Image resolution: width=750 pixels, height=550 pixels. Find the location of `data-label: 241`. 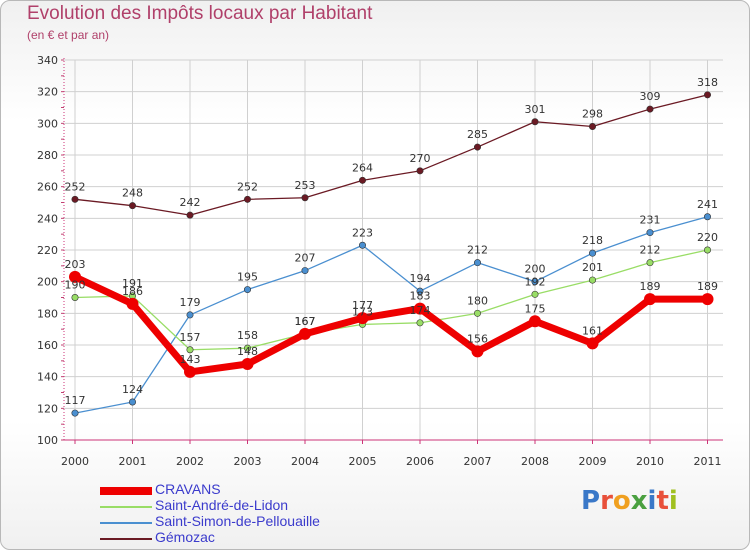

data-label: 241 is located at coordinates (707, 204).